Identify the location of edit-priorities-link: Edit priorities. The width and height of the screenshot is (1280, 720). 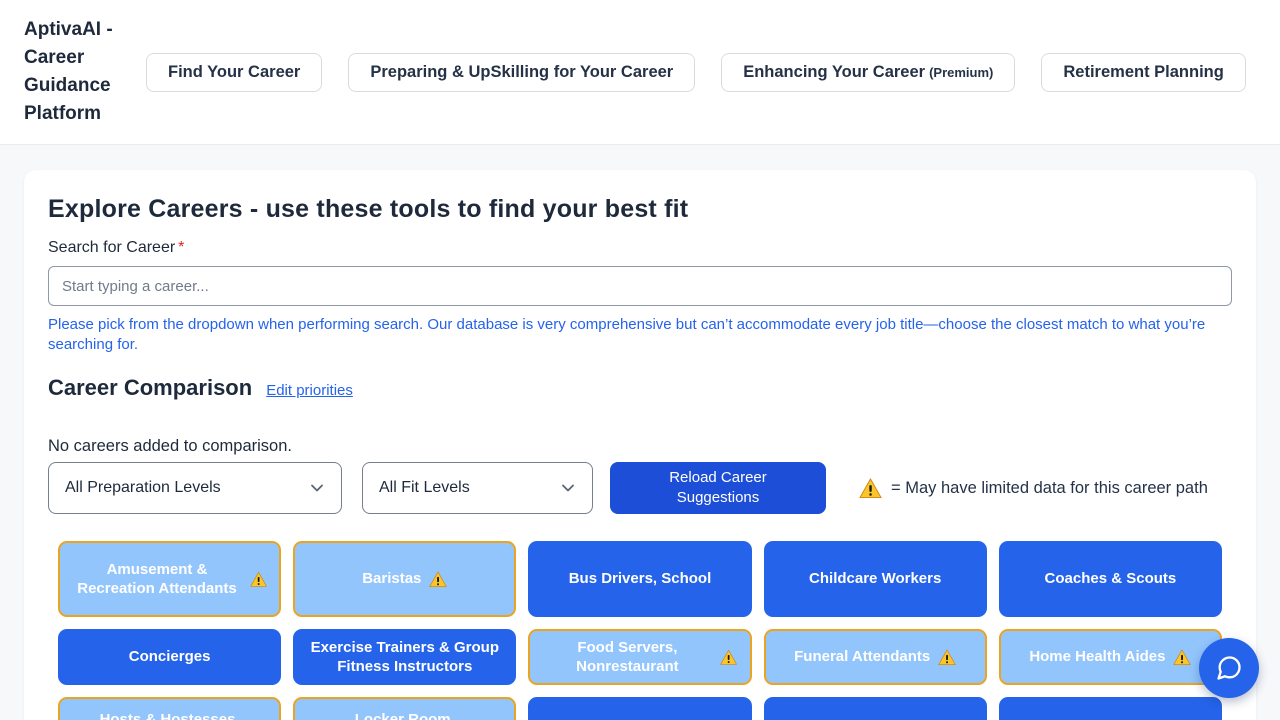
(309, 390).